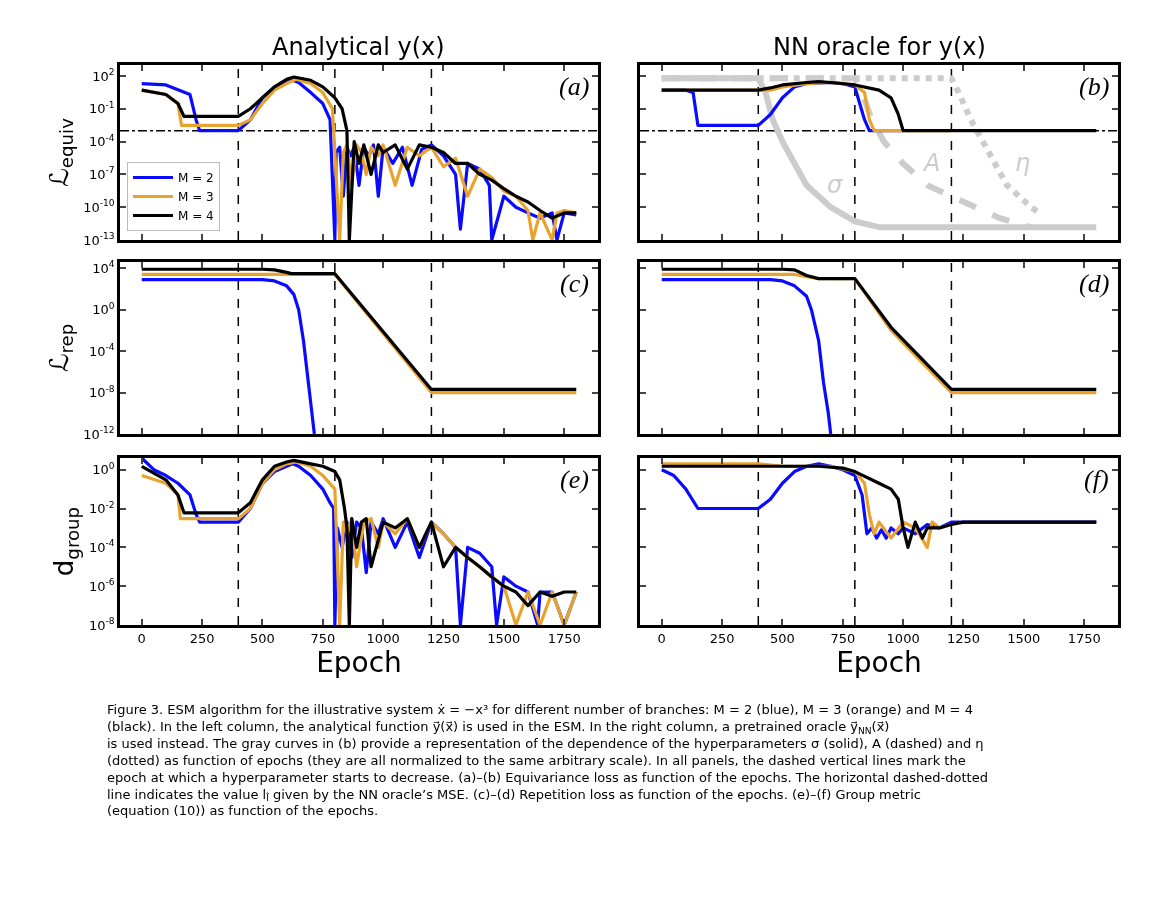 This screenshot has height=899, width=1165. What do you see at coordinates (99, 433) in the screenshot?
I see `y-tick-label: 10$^{-12}$` at bounding box center [99, 433].